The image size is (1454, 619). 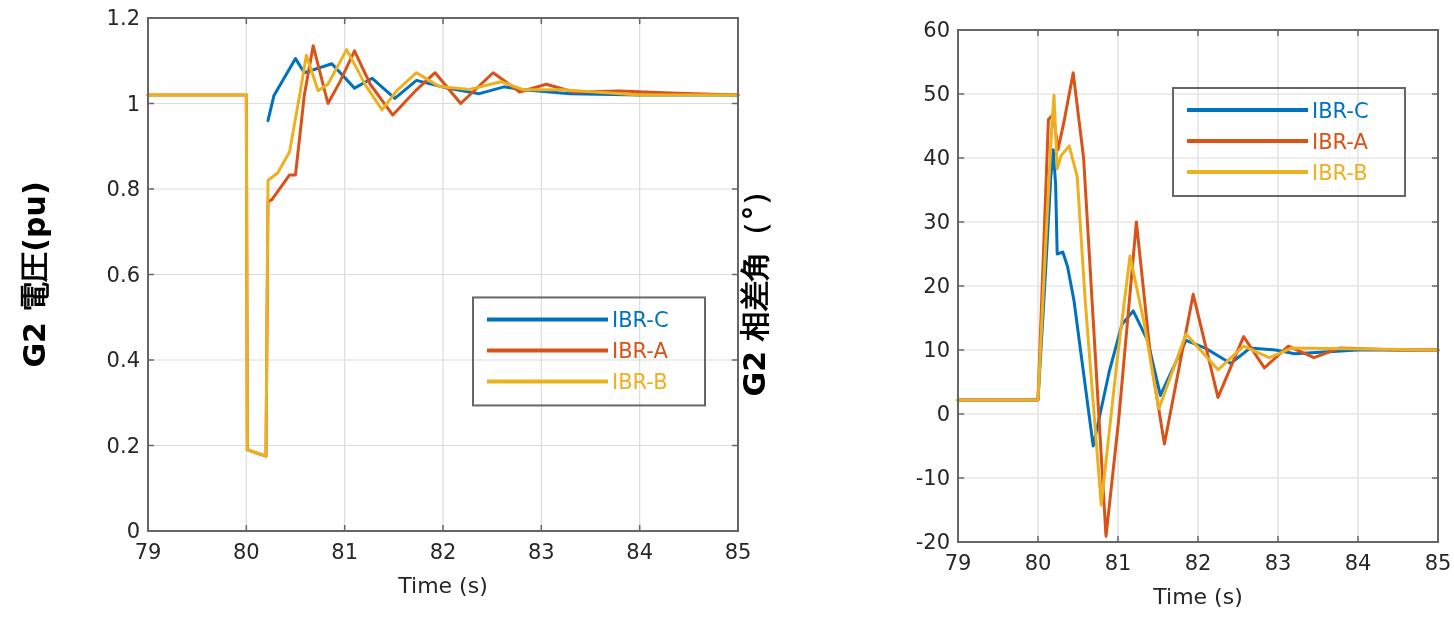 What do you see at coordinates (936, 286) in the screenshot?
I see `y-tick-label: 20` at bounding box center [936, 286].